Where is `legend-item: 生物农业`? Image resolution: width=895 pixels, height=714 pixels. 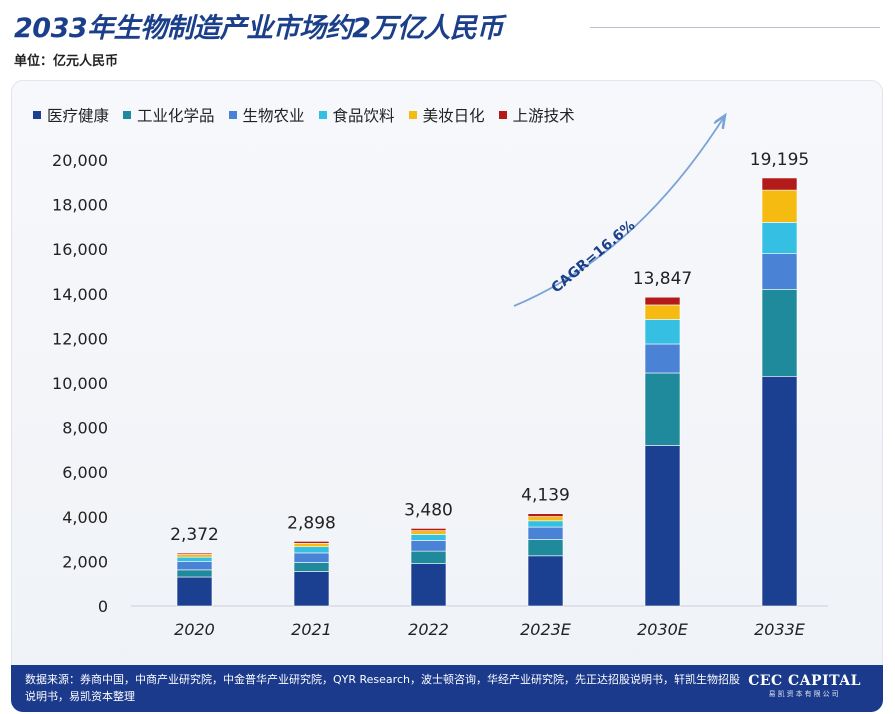 legend-item: 生物农业 is located at coordinates (266, 115).